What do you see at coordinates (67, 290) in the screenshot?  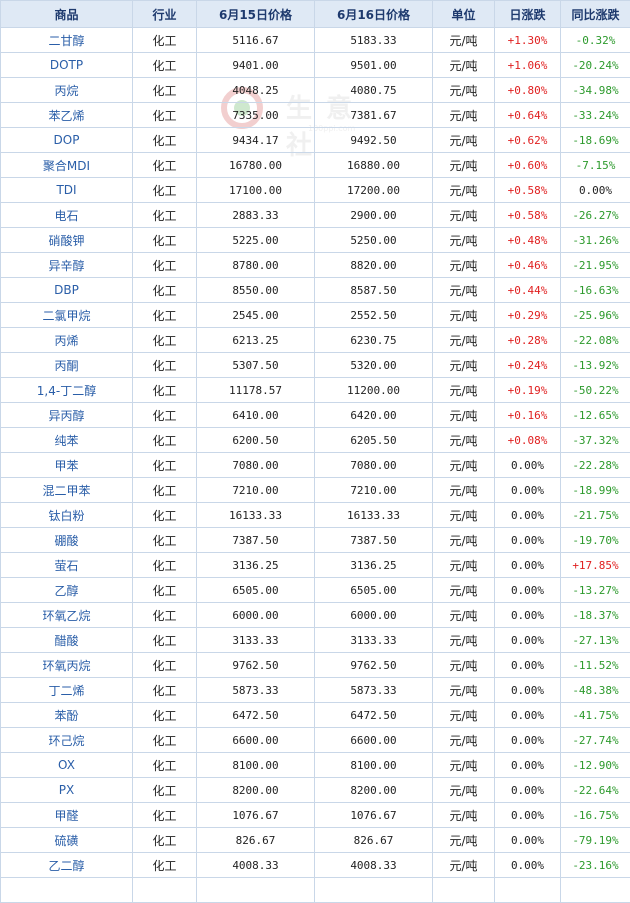 I see `product-name-link: DBP` at bounding box center [67, 290].